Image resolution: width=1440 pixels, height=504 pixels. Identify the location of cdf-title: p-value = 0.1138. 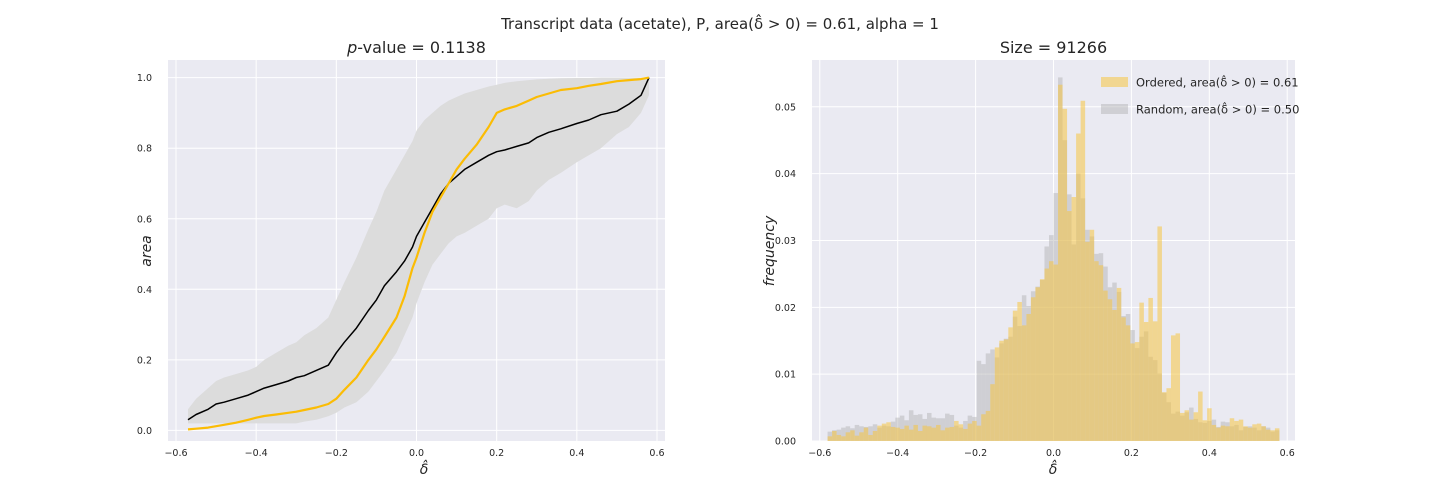
(416, 47).